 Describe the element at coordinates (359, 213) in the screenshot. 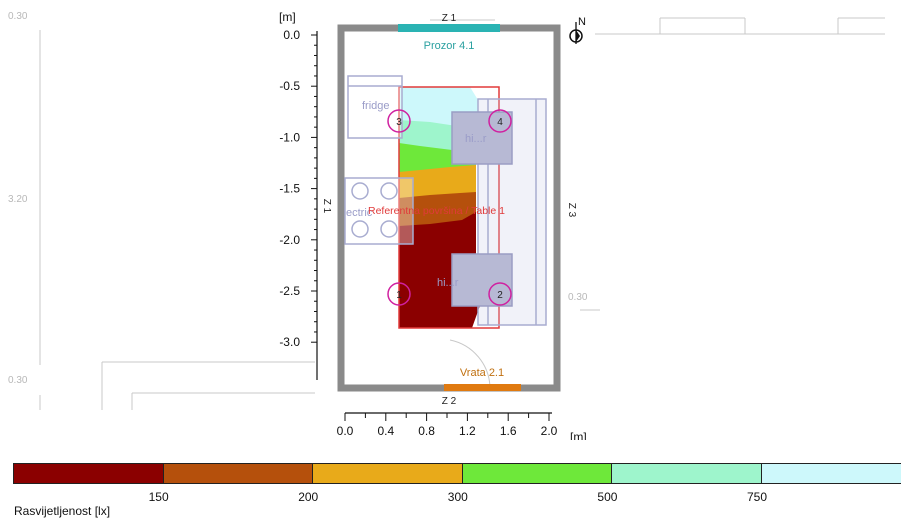

I see `electric-label: ectric` at that location.